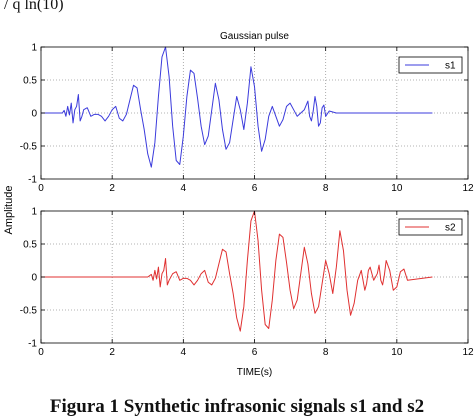 This screenshot has height=419, width=474. Describe the element at coordinates (450, 228) in the screenshot. I see `legend-label: s2` at that location.